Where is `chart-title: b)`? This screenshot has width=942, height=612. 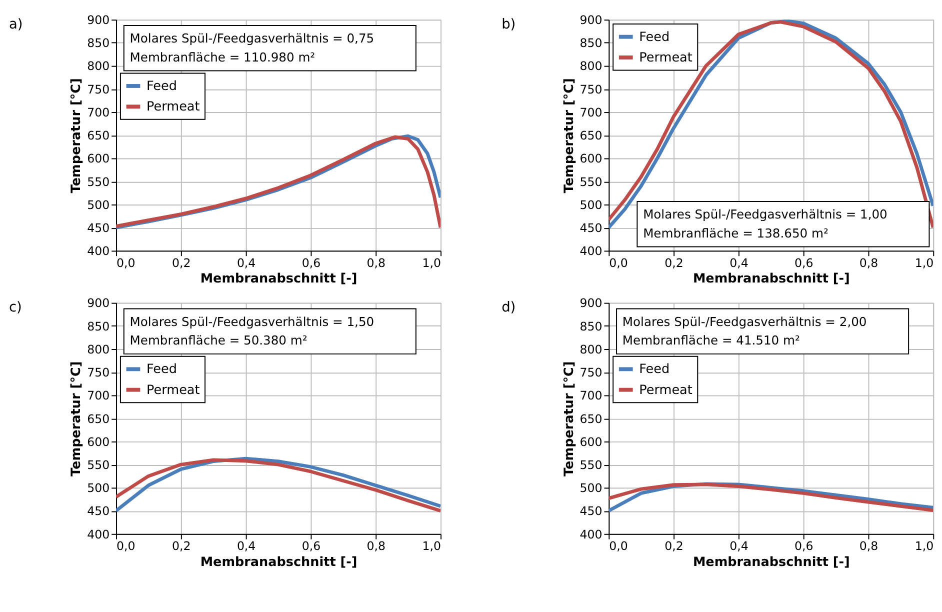 chart-title: b) is located at coordinates (509, 24).